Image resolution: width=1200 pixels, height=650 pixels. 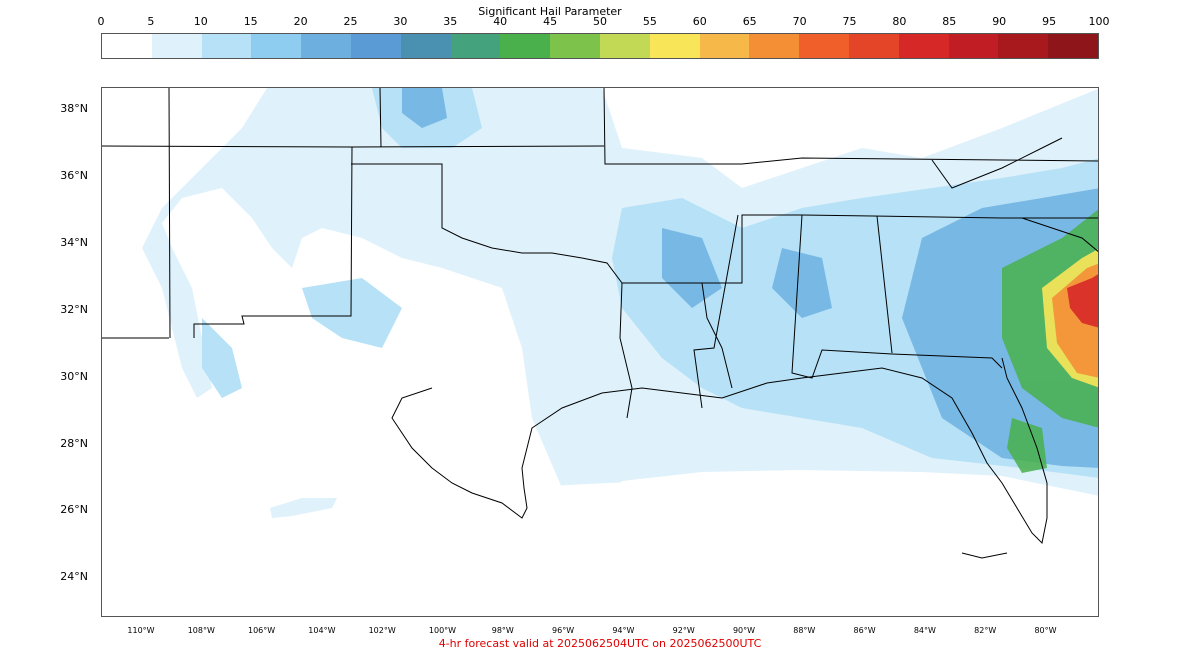 What do you see at coordinates (141, 630) in the screenshot?
I see `longitude-label: 110°W` at bounding box center [141, 630].